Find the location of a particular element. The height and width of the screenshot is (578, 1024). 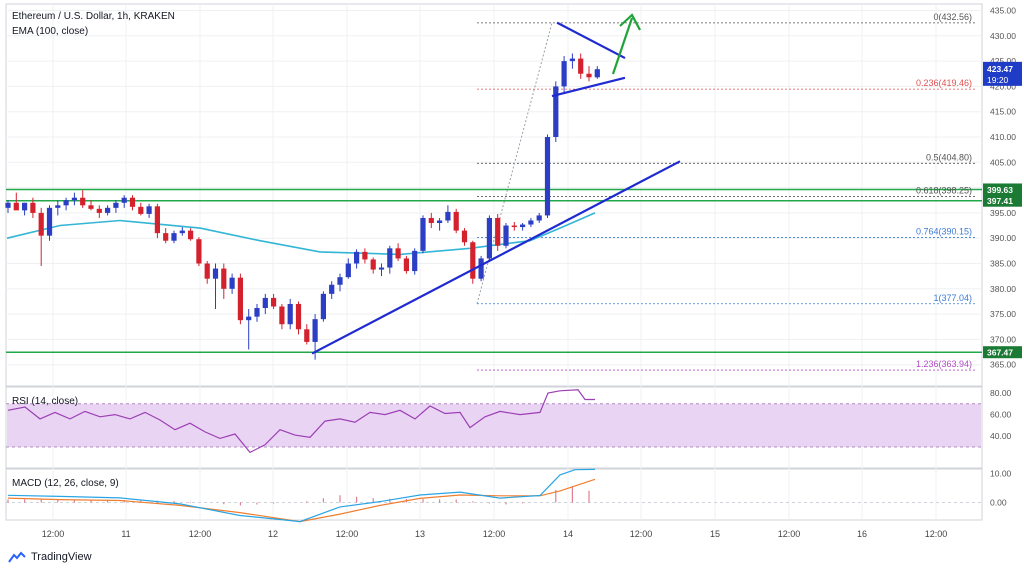

time-tick-label: 16 is located at coordinates (862, 534).